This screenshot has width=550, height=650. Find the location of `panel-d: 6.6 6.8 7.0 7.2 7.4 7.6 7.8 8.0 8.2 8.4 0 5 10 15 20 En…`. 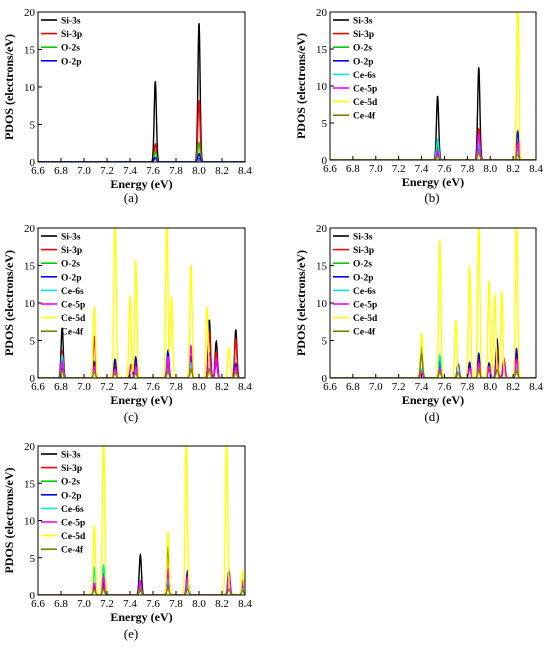

panel-d: 6.6 6.8 7.0 7.2 7.4 7.6 7.8 8.0 8.2 8.4 0 5 10 15 20 En… is located at coordinates (418, 323).